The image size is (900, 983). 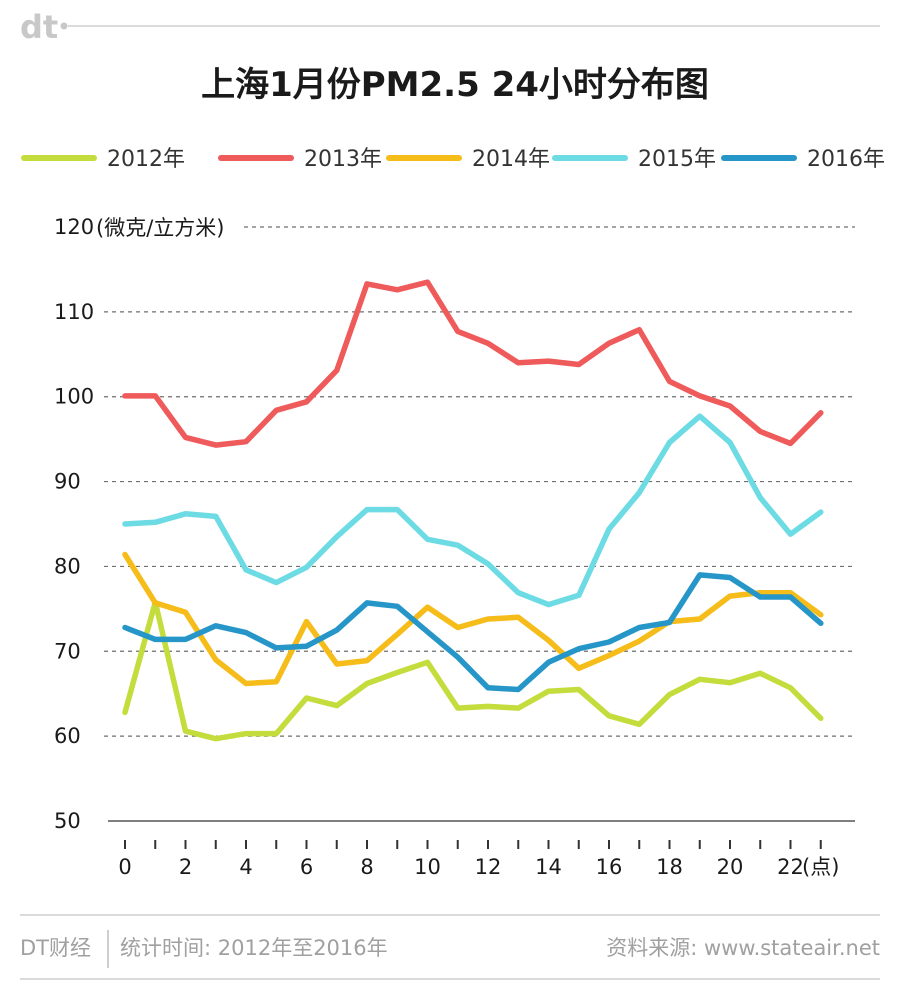 I want to click on y-tick-label: 120, so click(x=74, y=227).